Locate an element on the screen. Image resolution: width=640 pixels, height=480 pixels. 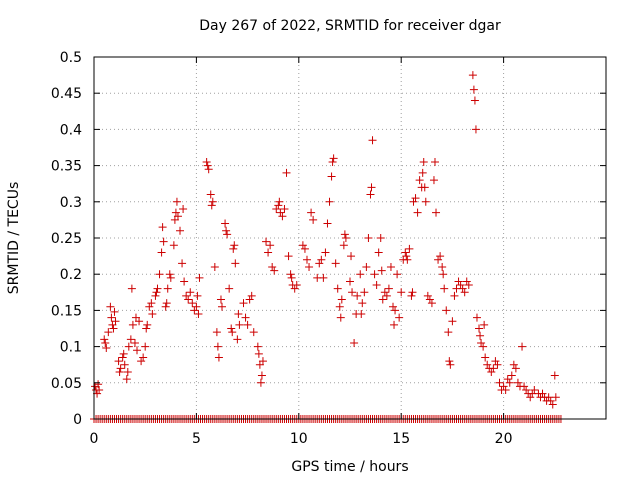
y-tick-label: 0.35 is located at coordinates (66, 167).